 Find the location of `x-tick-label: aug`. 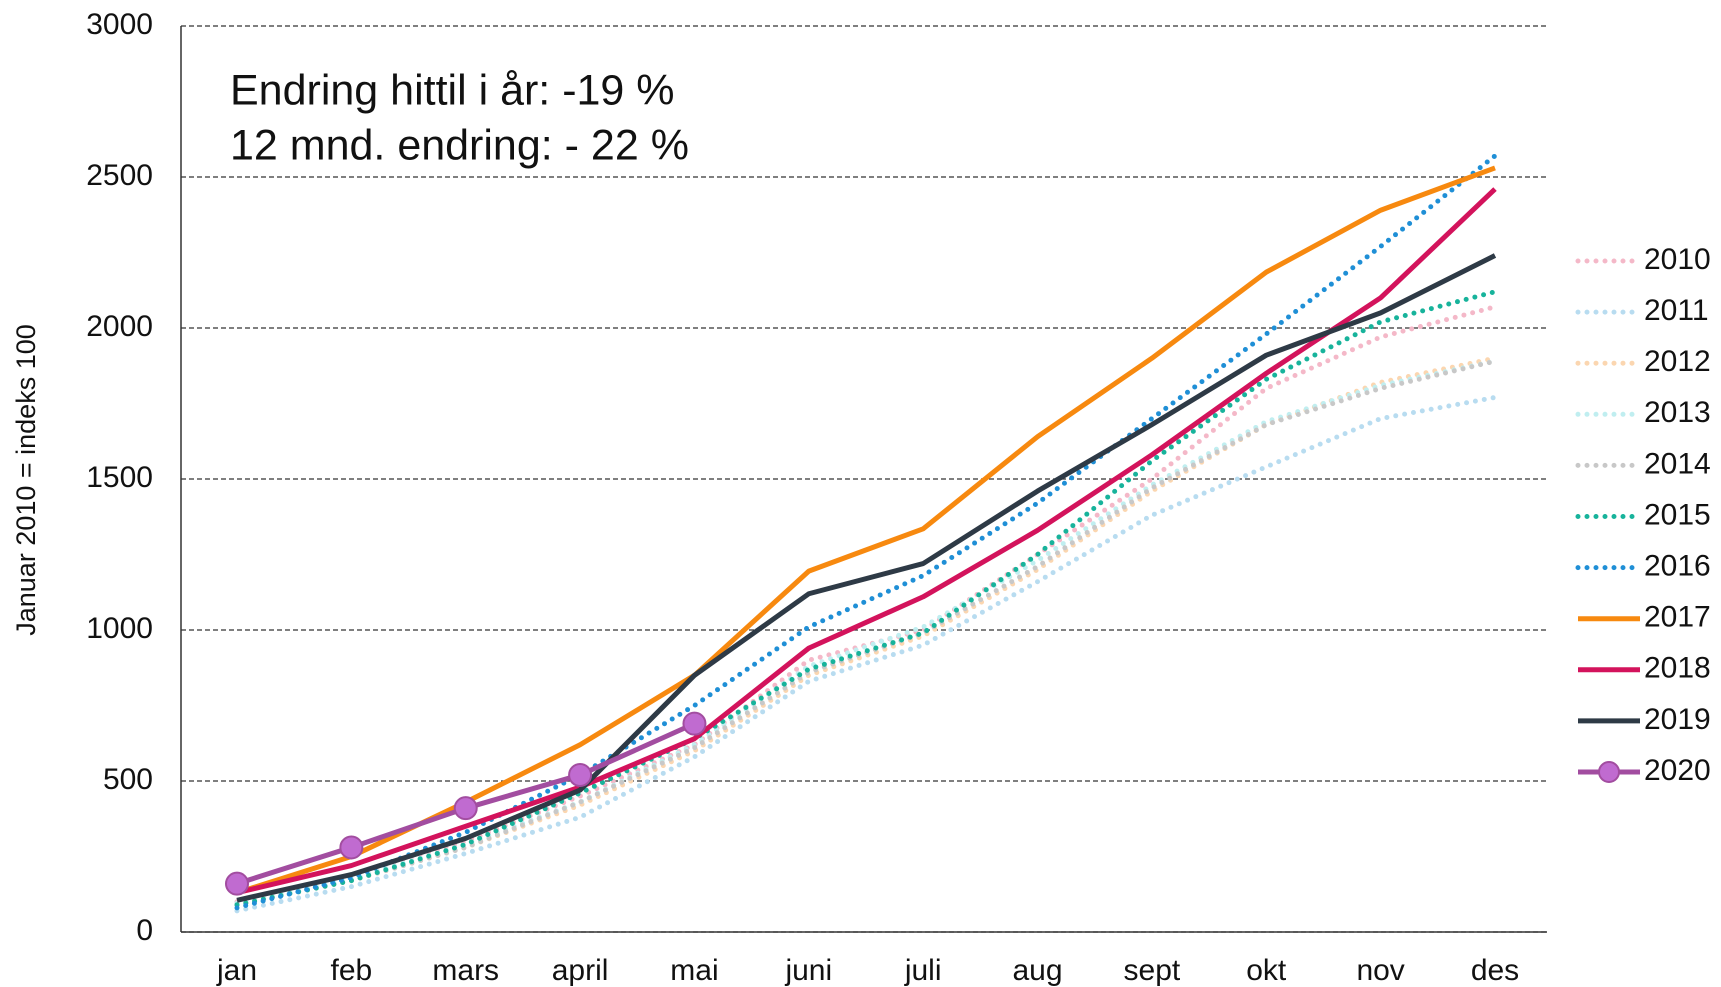

x-tick-label: aug is located at coordinates (1038, 970).